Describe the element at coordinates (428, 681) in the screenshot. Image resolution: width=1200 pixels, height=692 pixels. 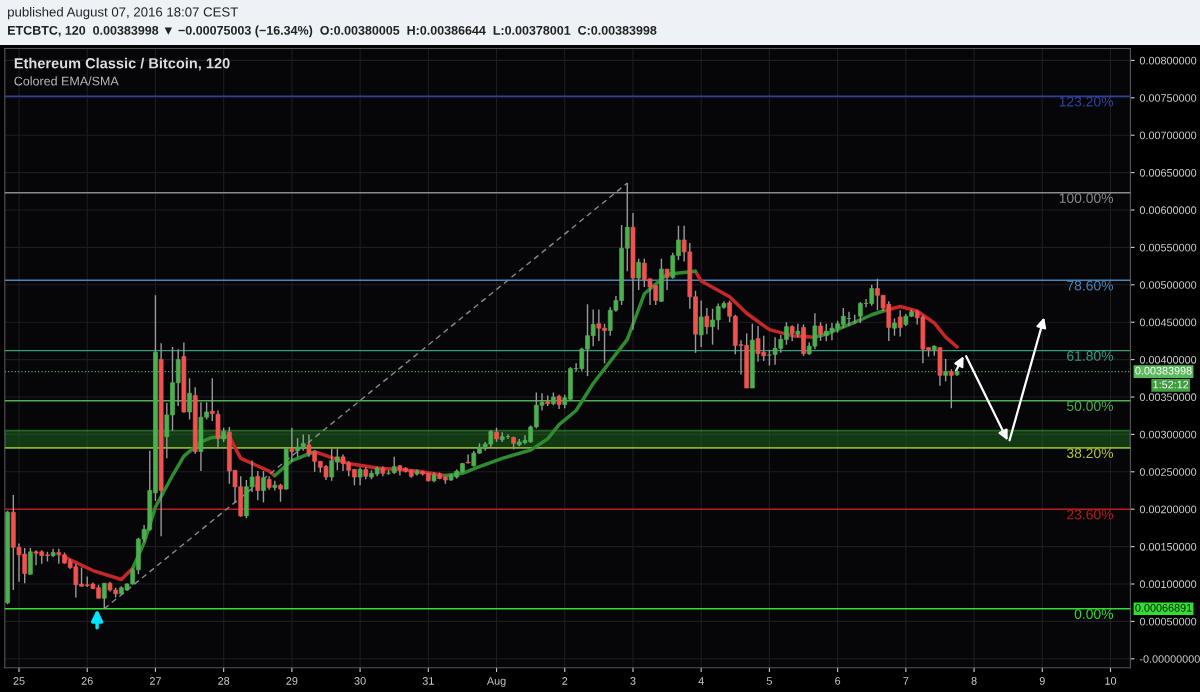
I see `x-tick-label: 31` at that location.